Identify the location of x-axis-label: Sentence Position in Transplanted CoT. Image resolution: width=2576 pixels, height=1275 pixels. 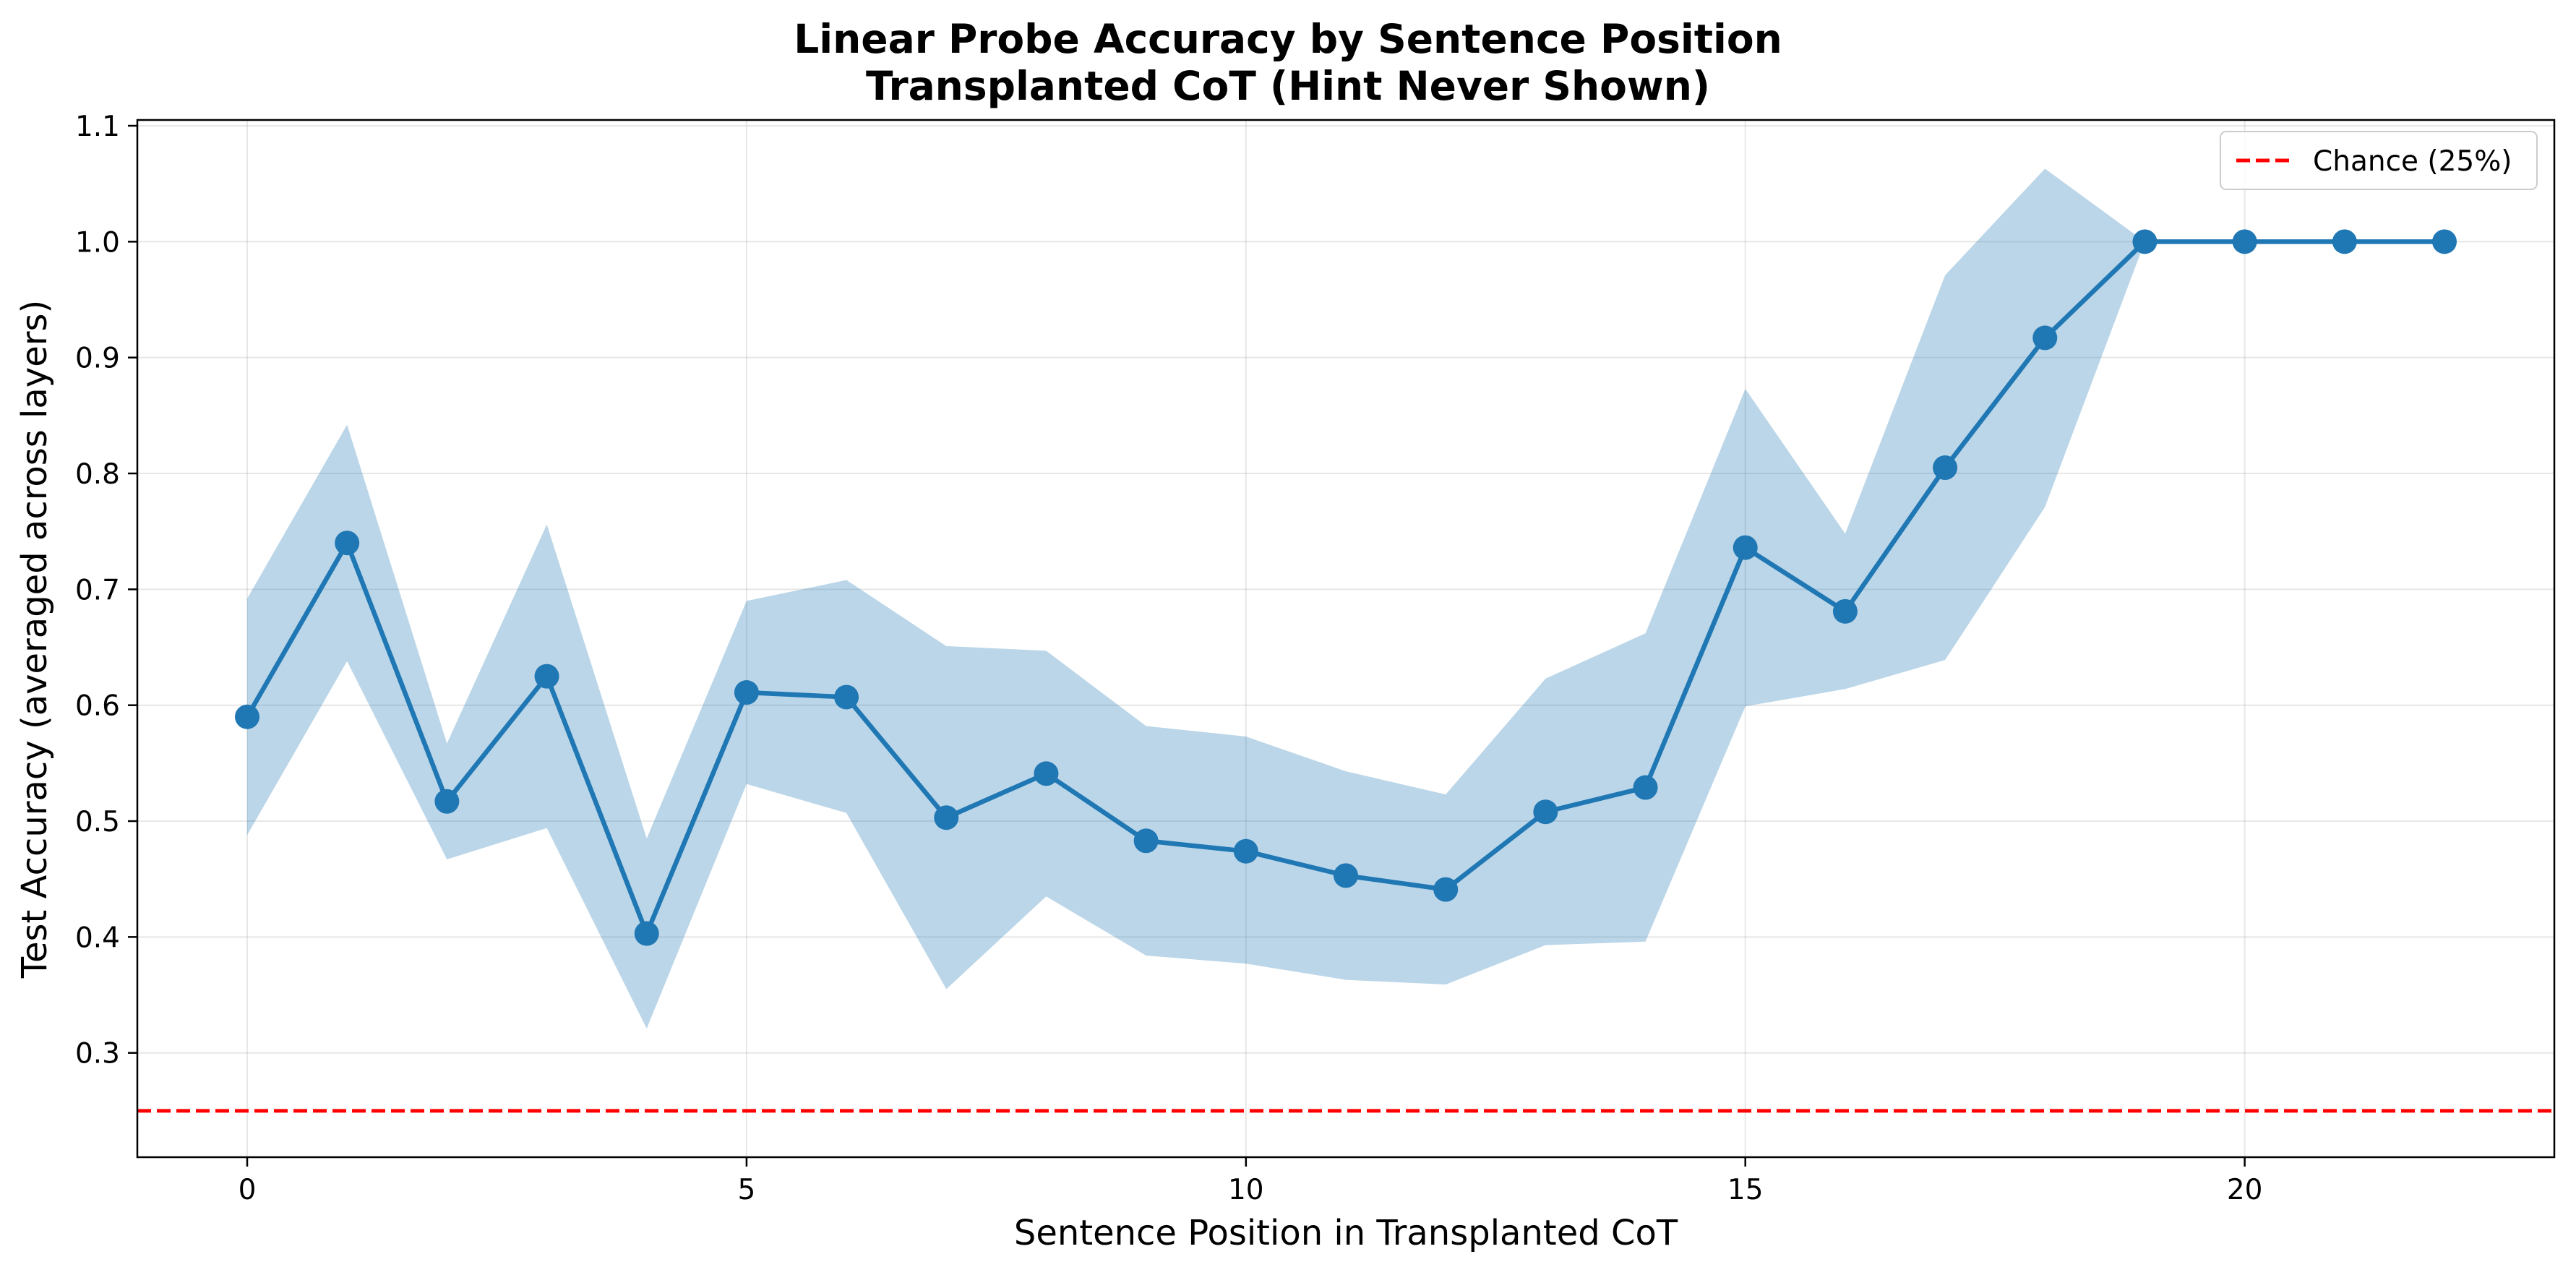
(1346, 1233).